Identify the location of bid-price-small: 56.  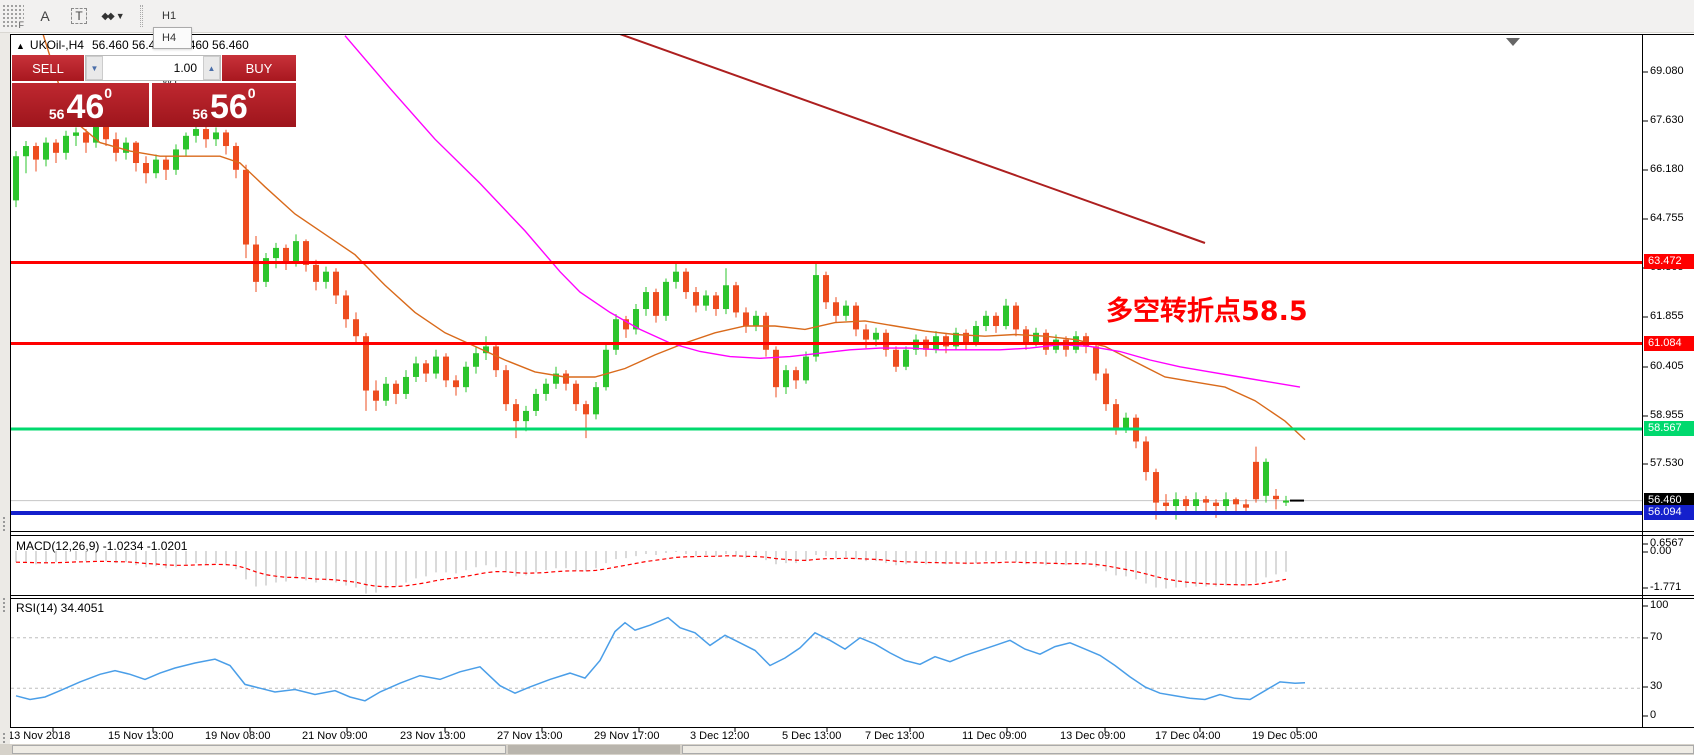
(56, 114).